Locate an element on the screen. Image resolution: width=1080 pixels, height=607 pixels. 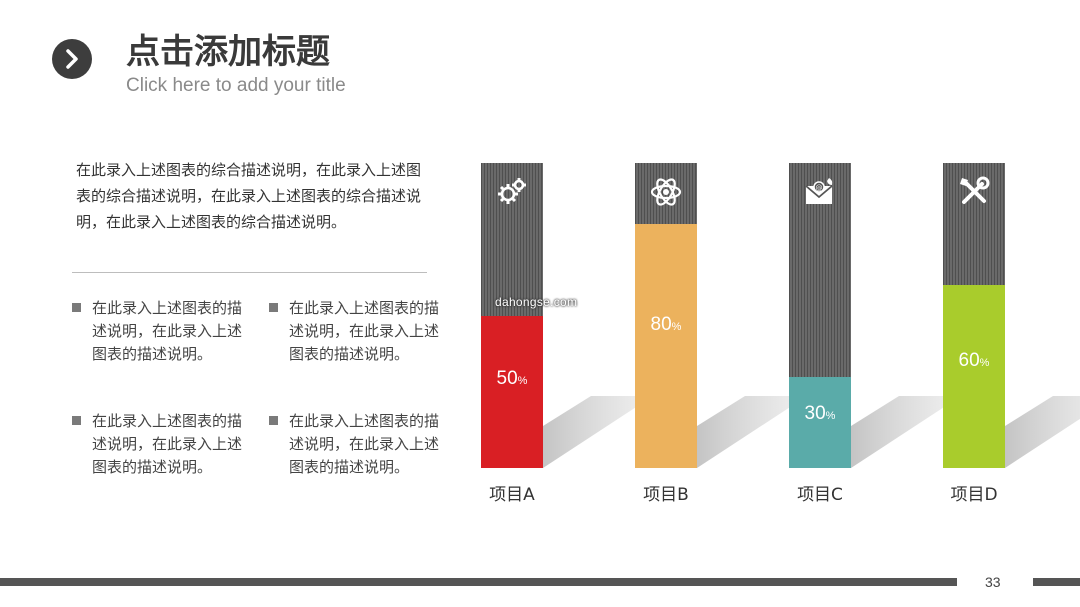
data-label: 50% is located at coordinates (512, 378).